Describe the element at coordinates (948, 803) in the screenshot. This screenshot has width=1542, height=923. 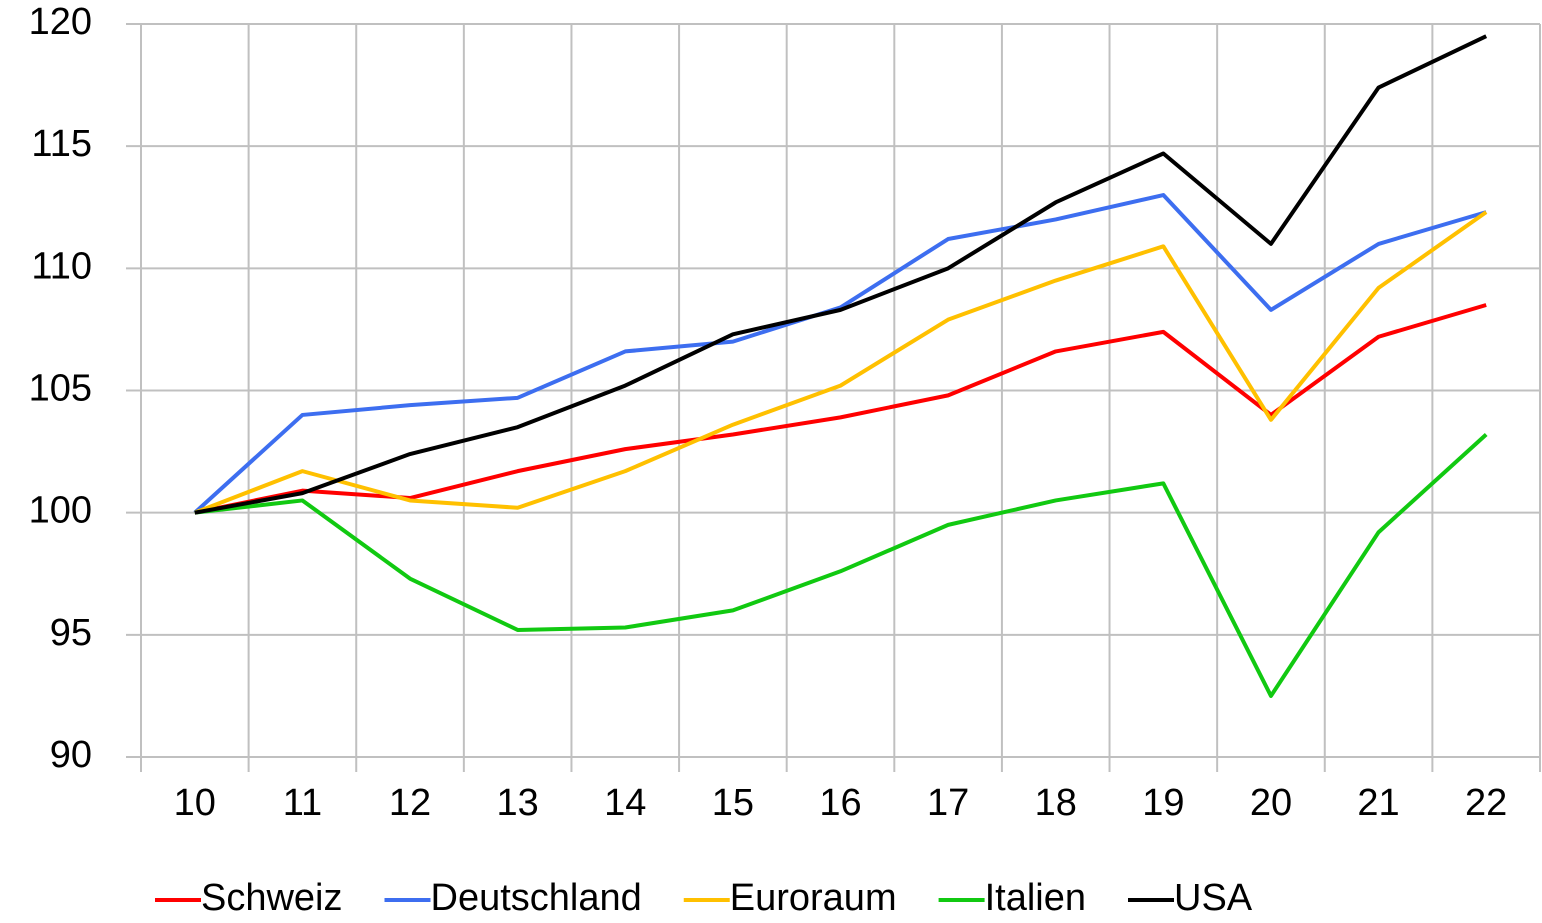
I see `x-tick-label: 17` at that location.